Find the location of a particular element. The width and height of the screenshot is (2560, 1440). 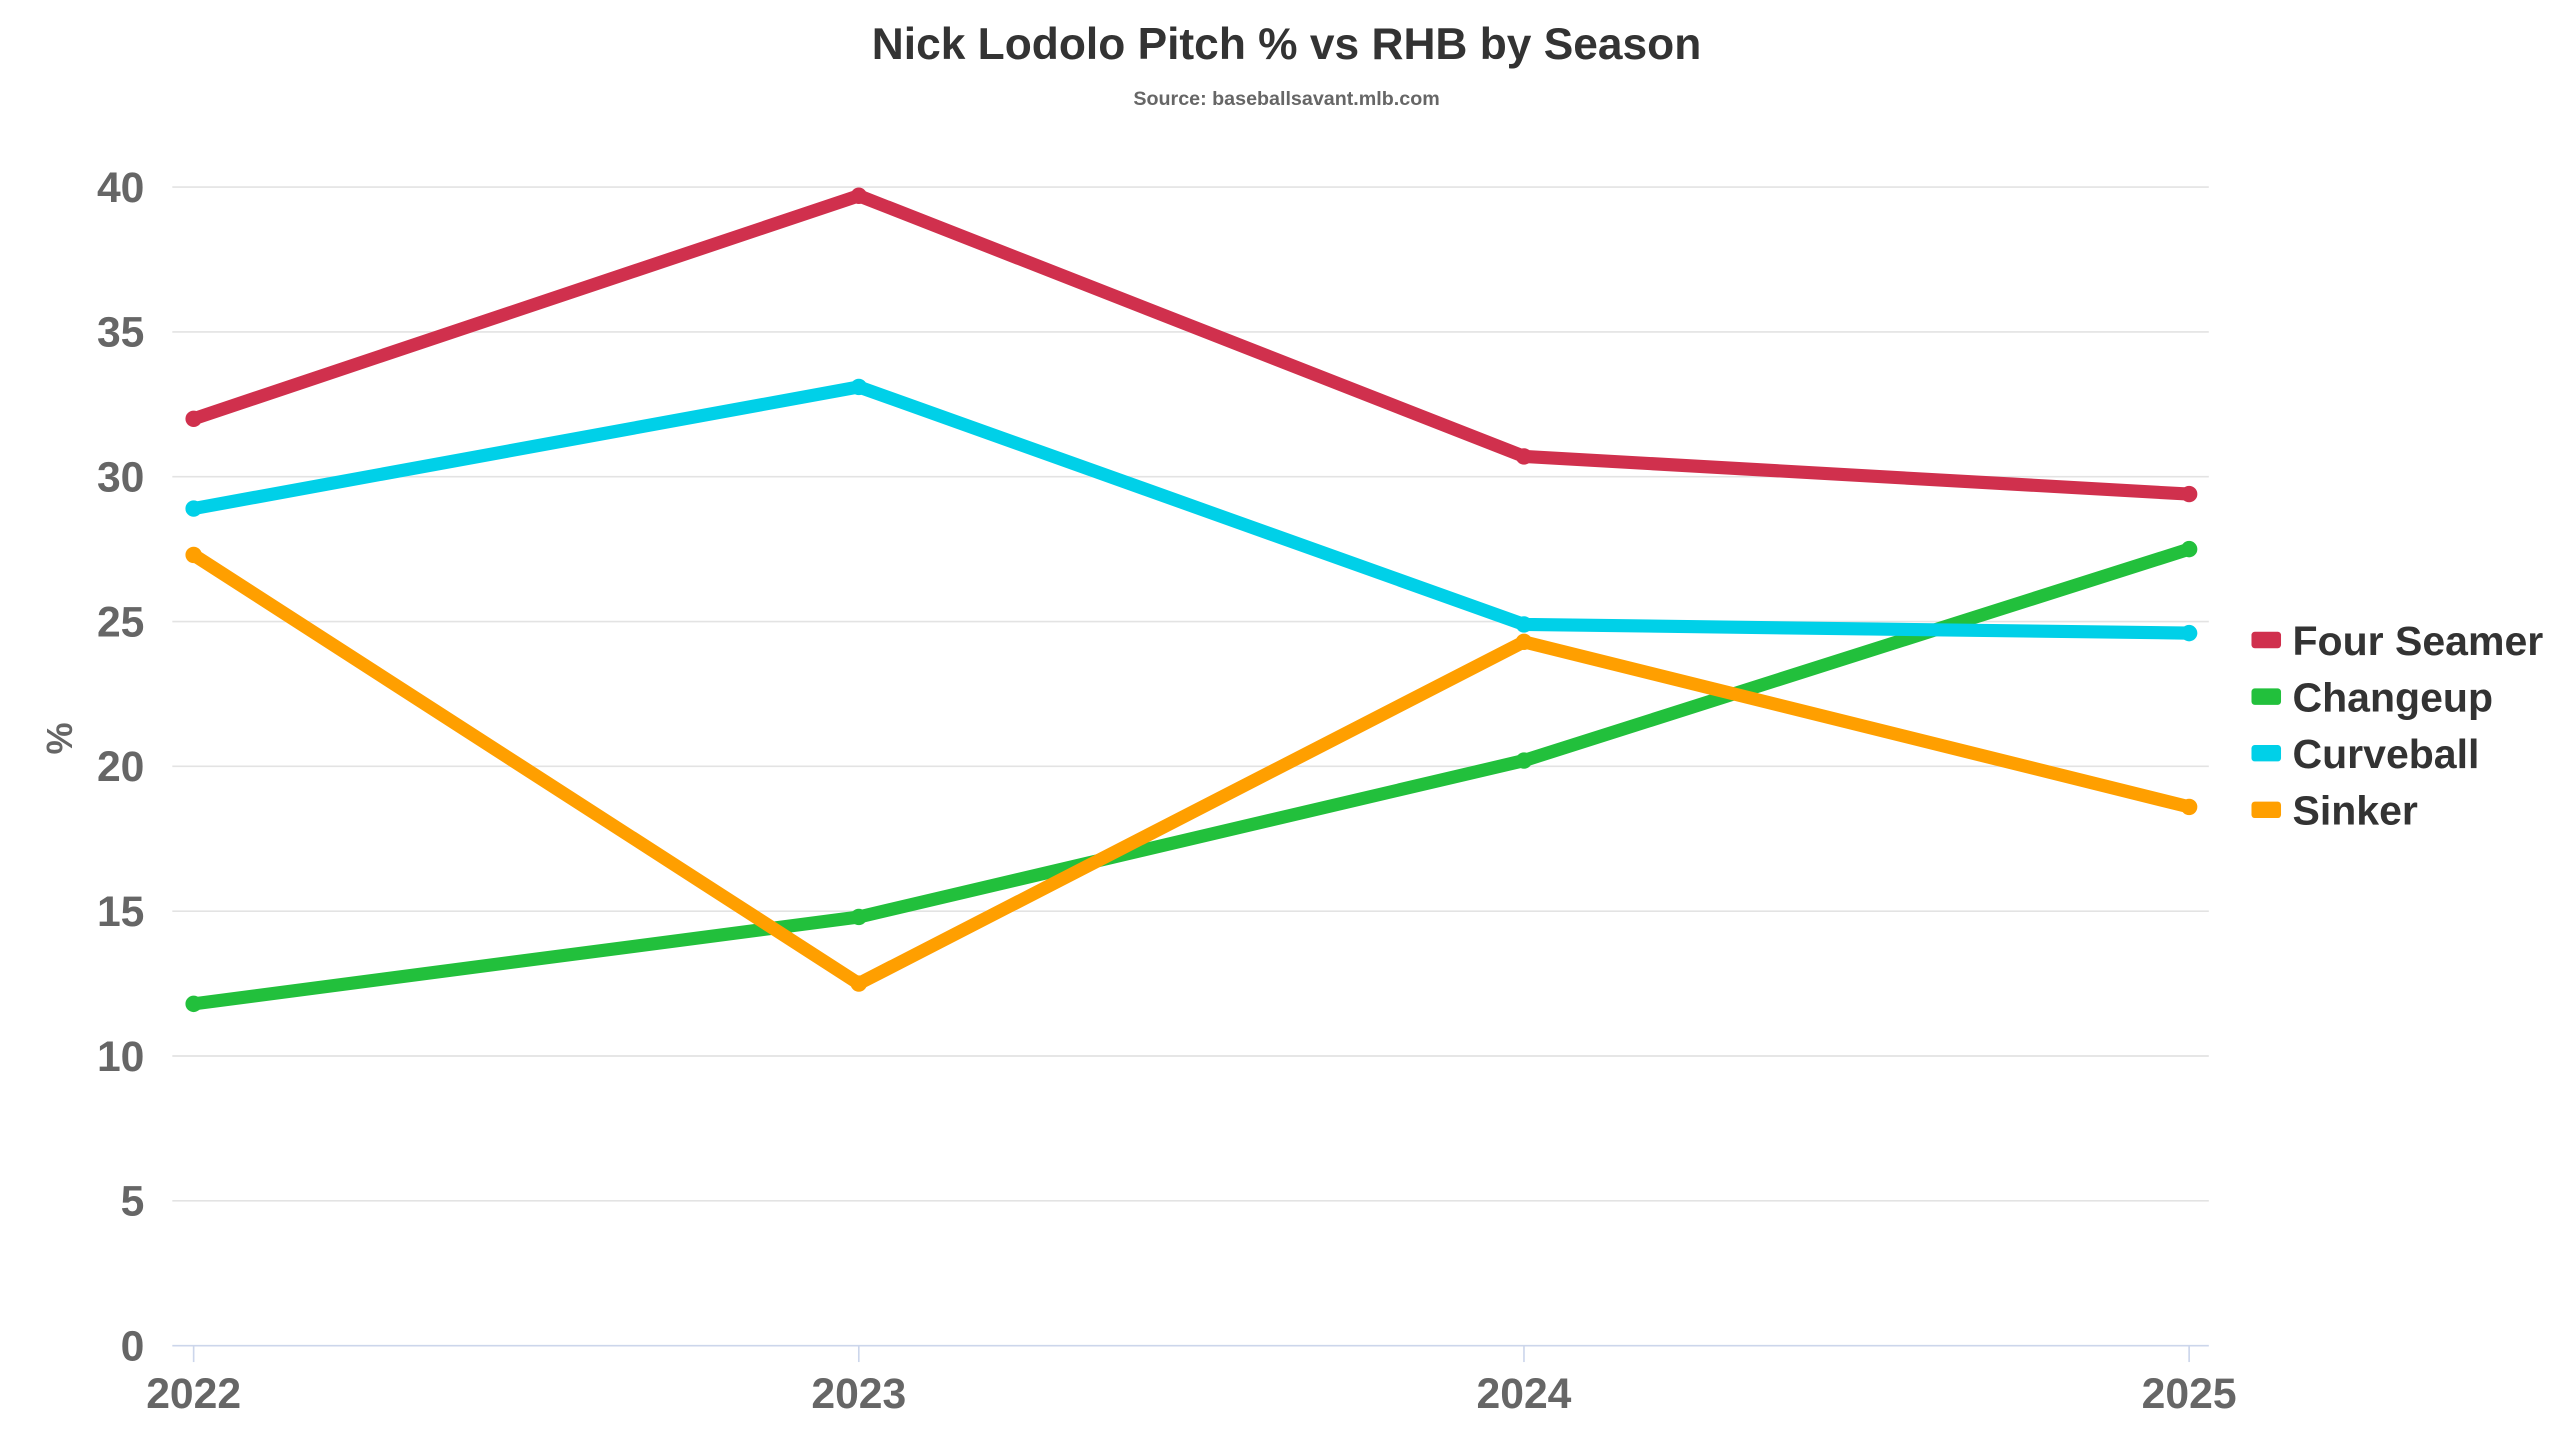

y-tick-label: 25 is located at coordinates (120, 622).